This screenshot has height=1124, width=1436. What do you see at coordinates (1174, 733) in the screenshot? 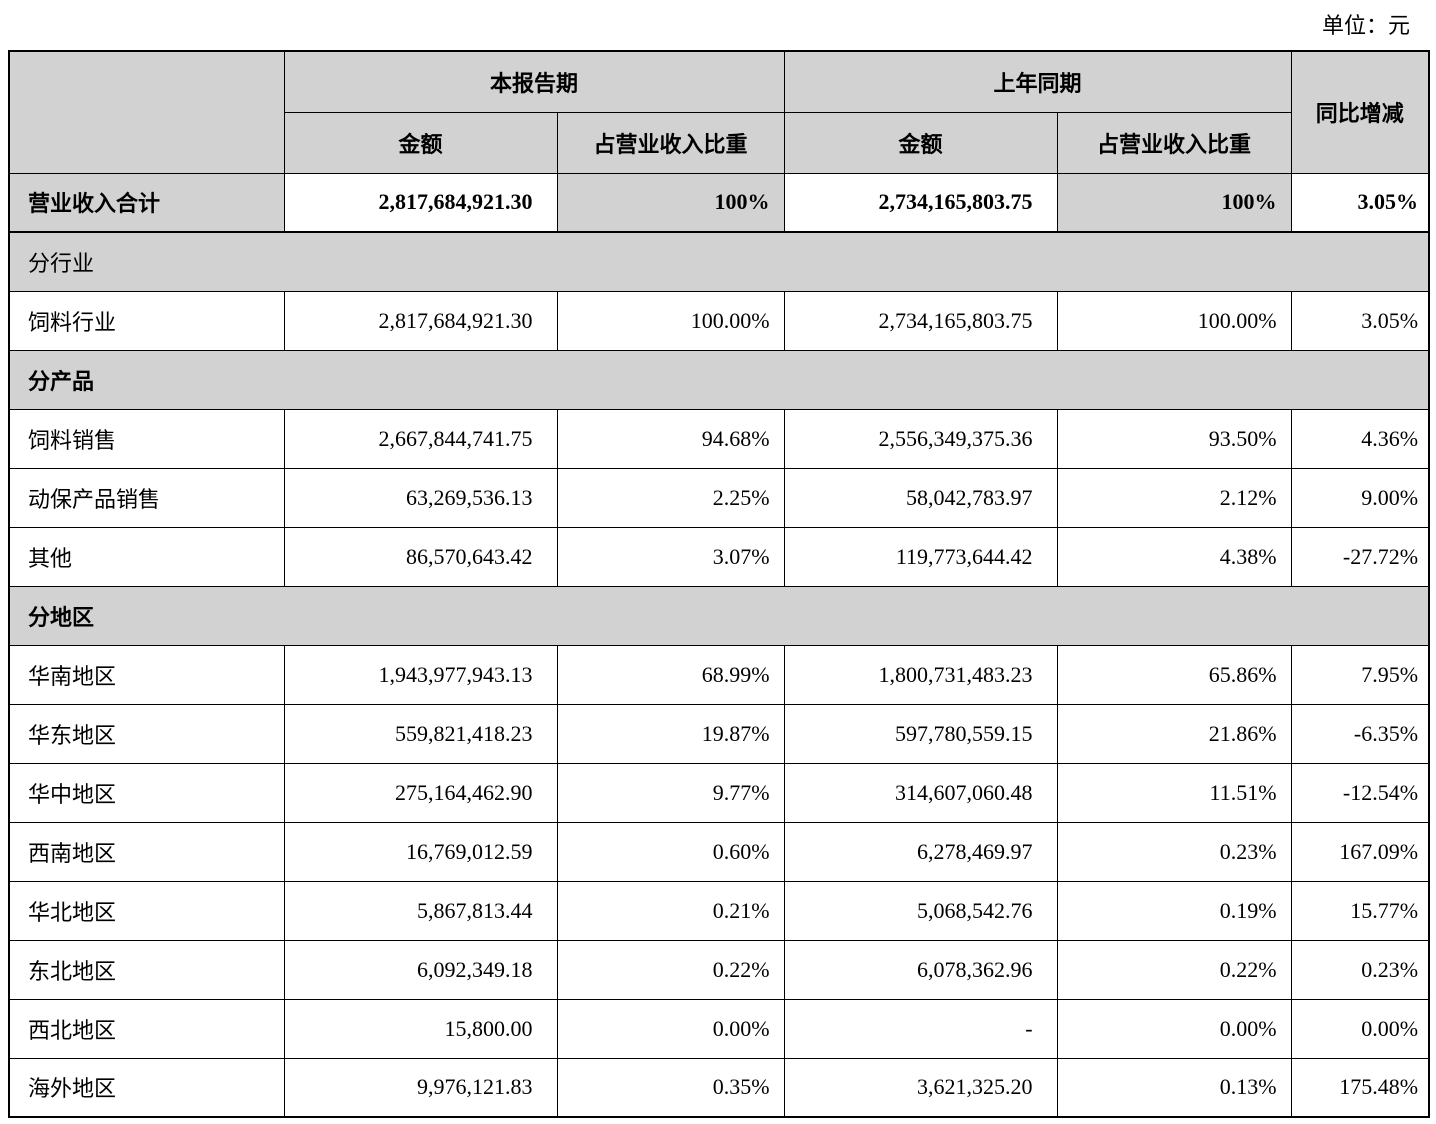
I see `prior-pct-cell: 21.86%` at bounding box center [1174, 733].